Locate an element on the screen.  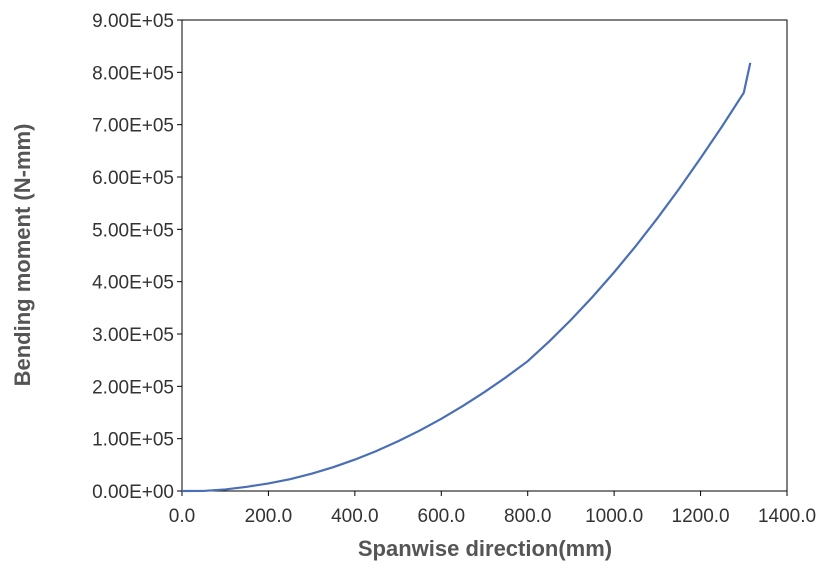
y-tick-label: 8.00E+05 is located at coordinates (133, 73).